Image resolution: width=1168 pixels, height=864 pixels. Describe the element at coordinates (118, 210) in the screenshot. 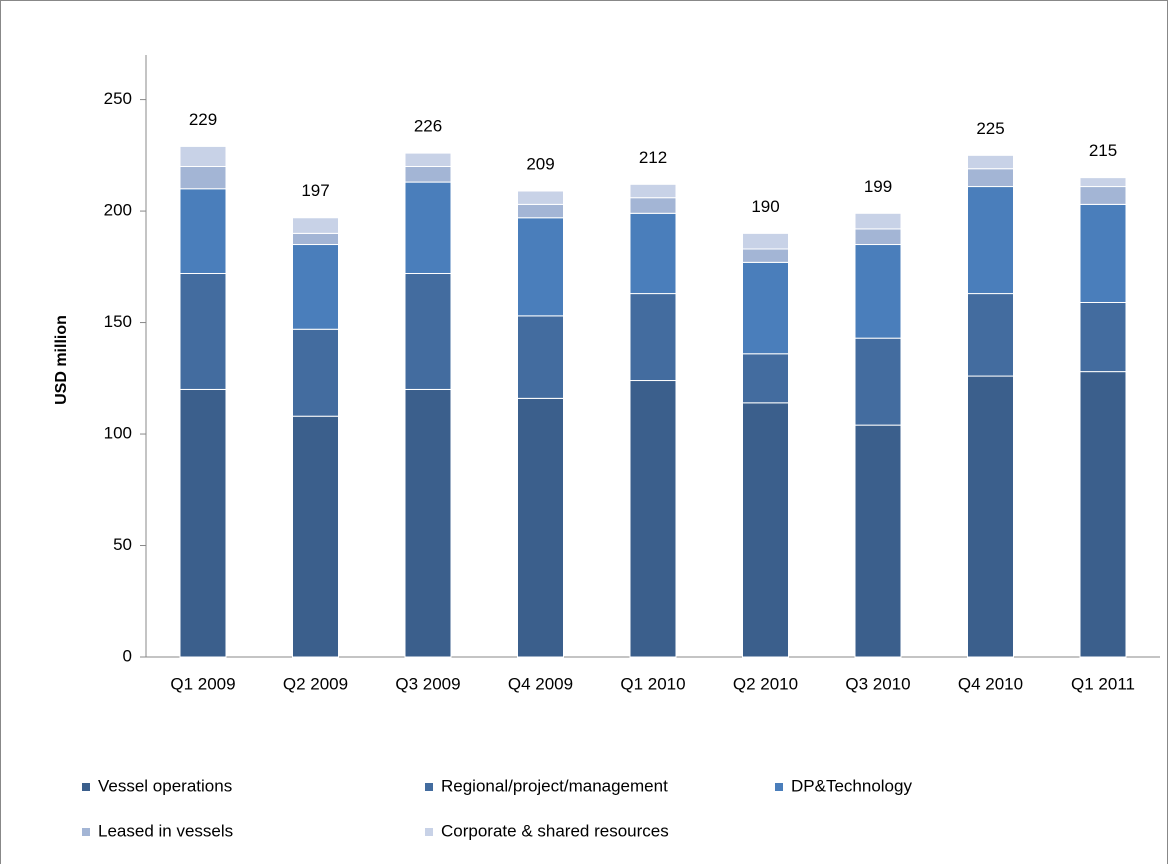

I see `y-tick-label: 200` at that location.